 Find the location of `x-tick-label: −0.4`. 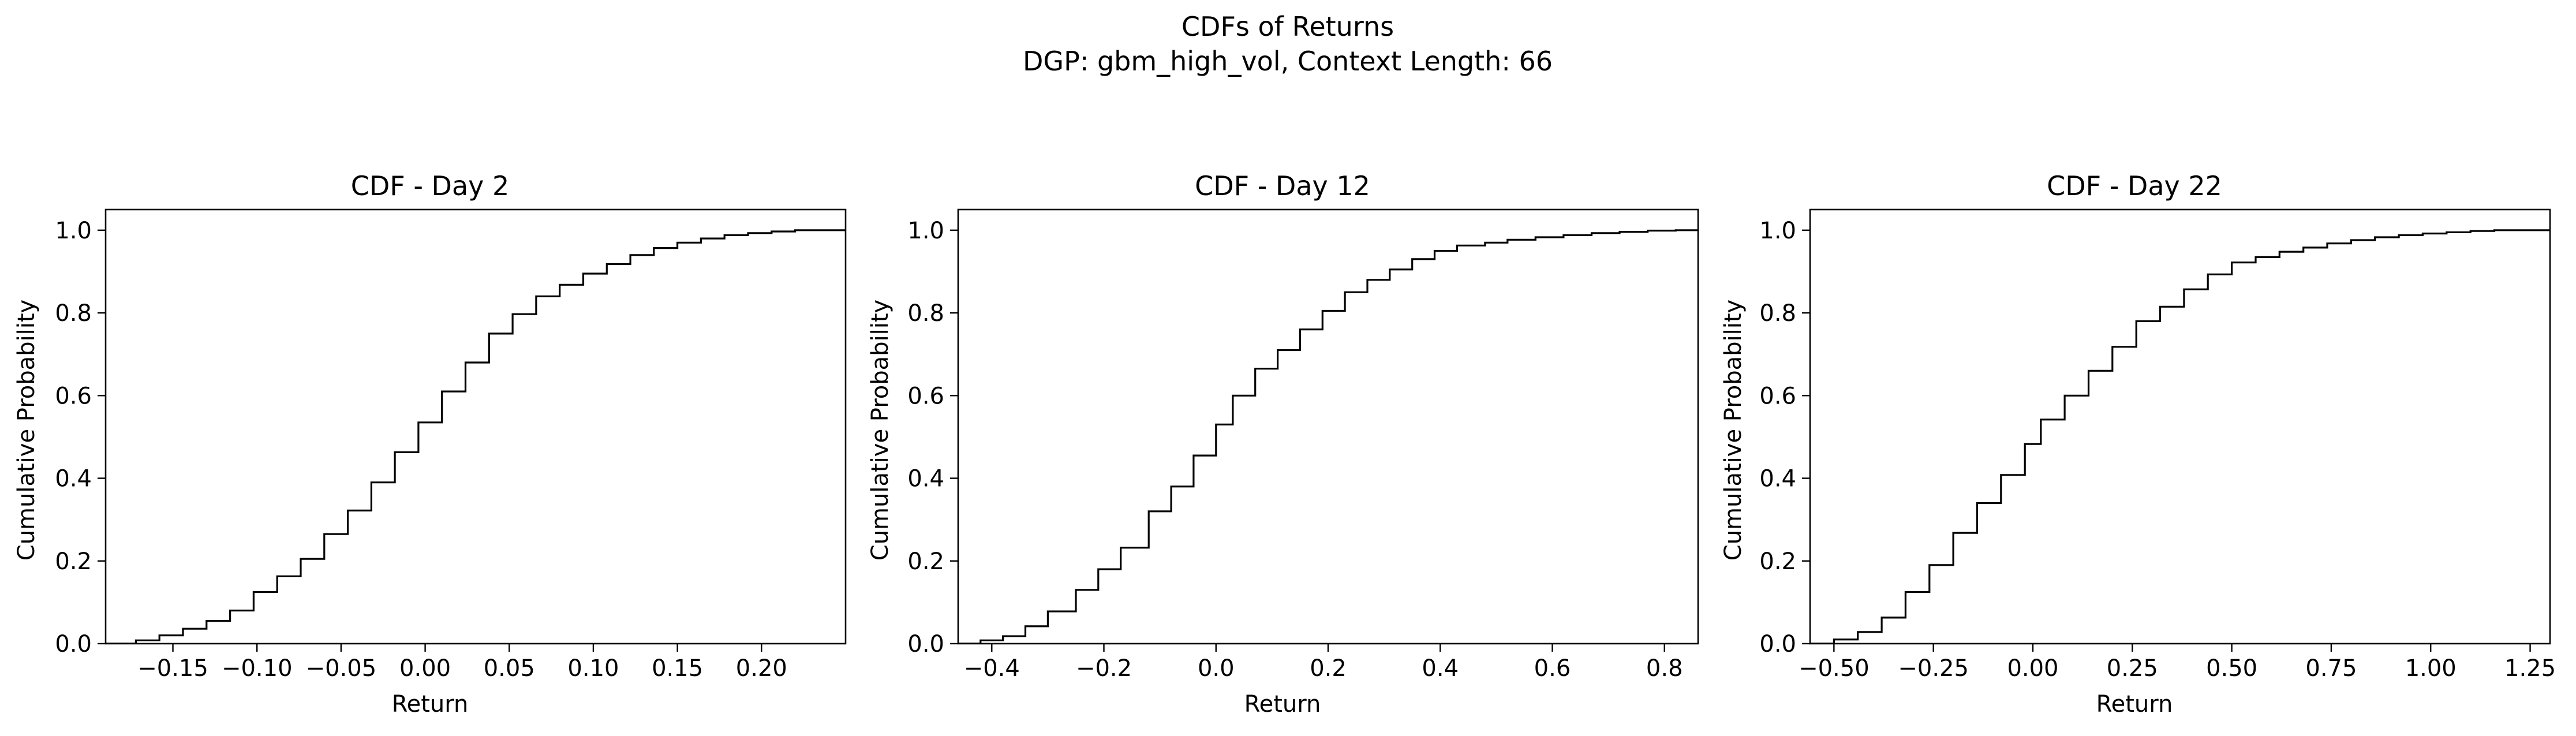

x-tick-label: −0.4 is located at coordinates (992, 668).